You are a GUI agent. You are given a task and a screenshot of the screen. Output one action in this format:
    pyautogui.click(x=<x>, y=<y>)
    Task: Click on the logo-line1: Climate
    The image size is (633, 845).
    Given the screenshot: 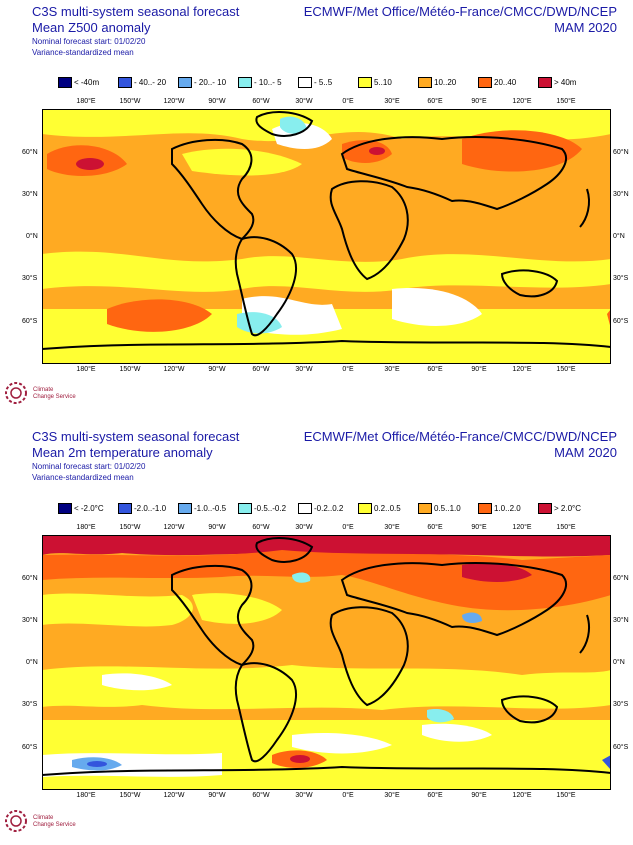 What is the action you would take?
    pyautogui.click(x=43, y=390)
    